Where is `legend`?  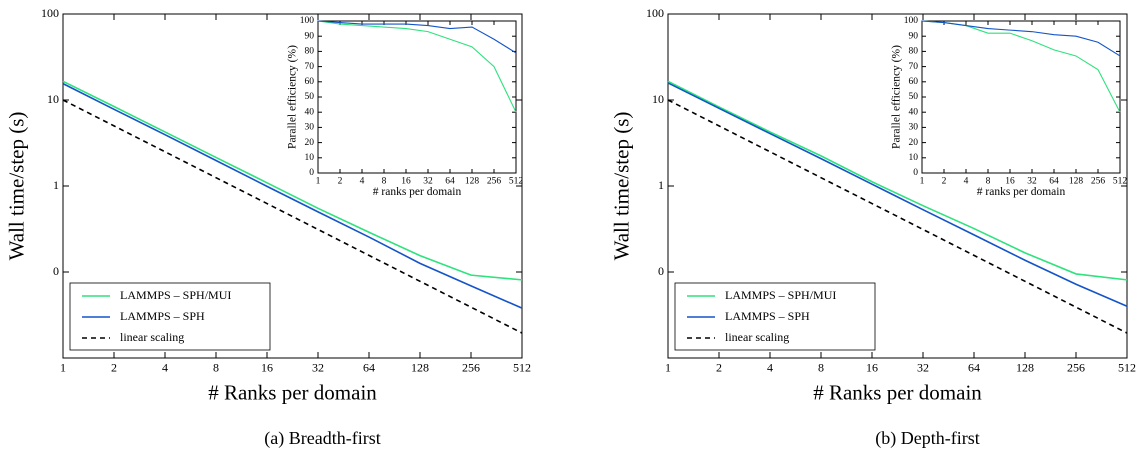
legend is located at coordinates (170, 316).